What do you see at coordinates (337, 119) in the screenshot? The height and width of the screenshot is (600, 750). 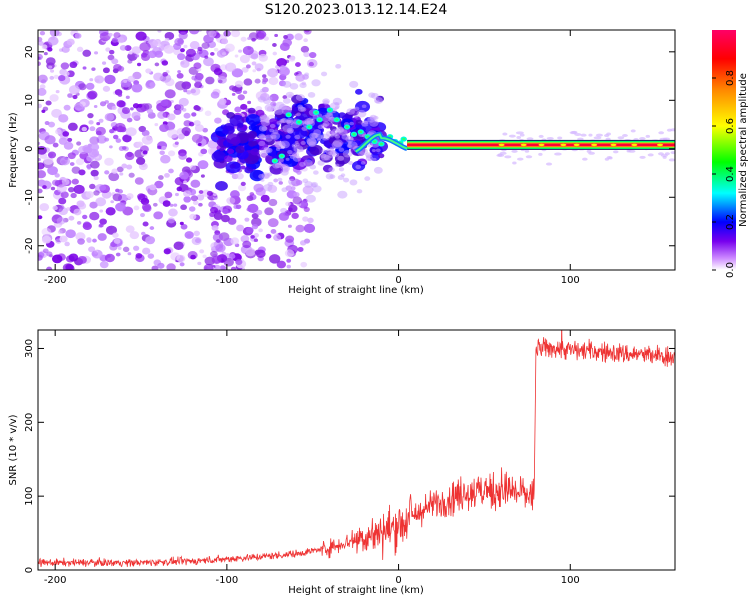 I see `spectral-peak-core` at bounding box center [337, 119].